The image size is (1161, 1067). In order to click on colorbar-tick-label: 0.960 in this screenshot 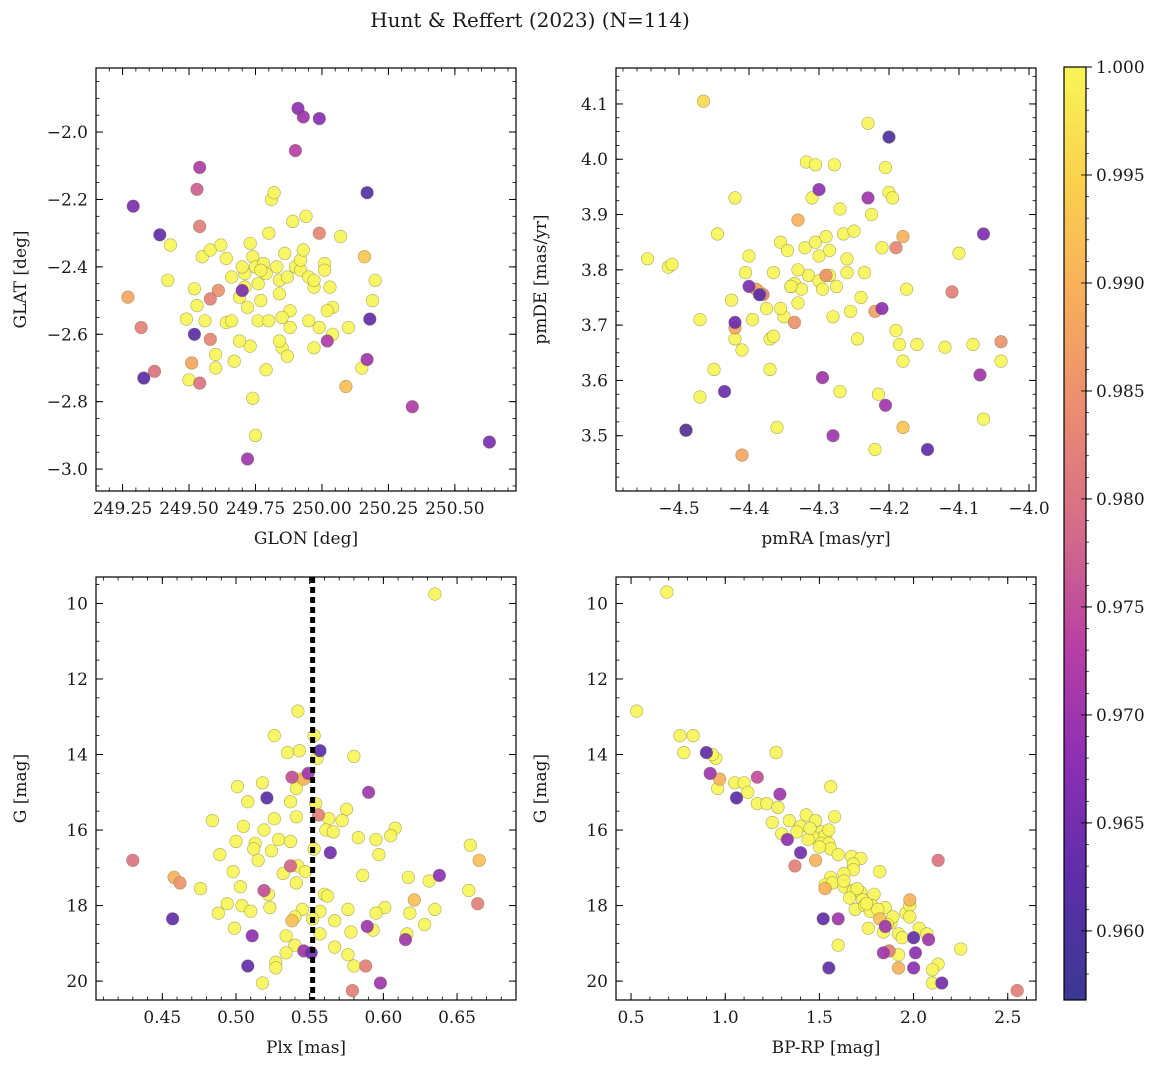, I will do `click(1120, 932)`.